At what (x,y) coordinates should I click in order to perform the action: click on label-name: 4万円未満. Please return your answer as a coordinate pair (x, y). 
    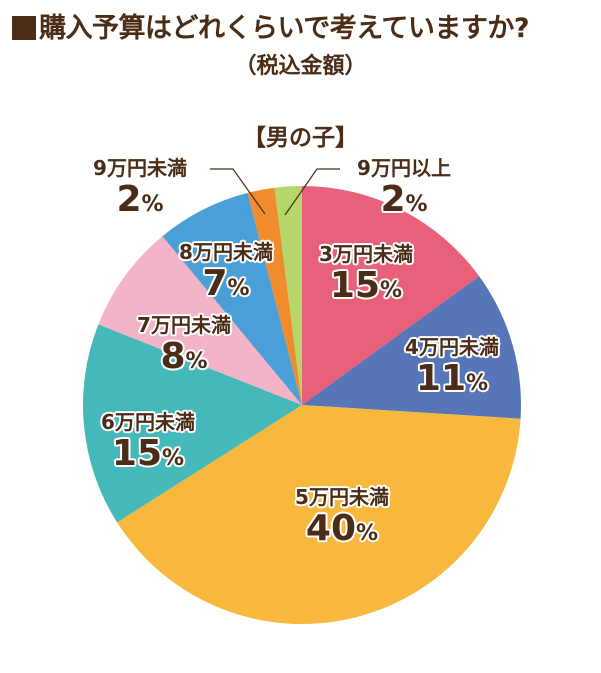
    Looking at the image, I should click on (452, 347).